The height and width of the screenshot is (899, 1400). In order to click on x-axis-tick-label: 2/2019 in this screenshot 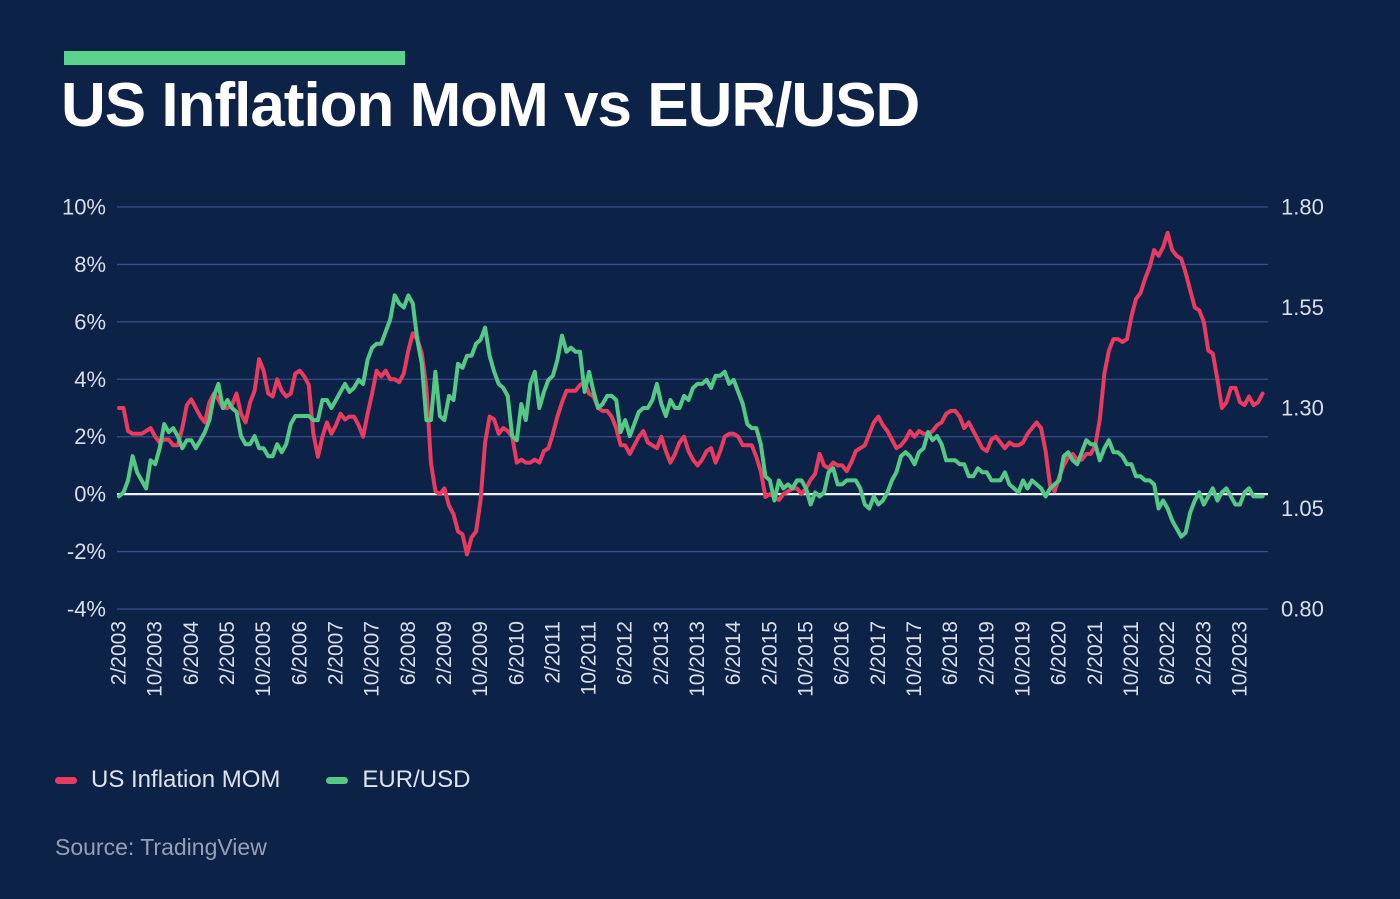, I will do `click(986, 653)`.